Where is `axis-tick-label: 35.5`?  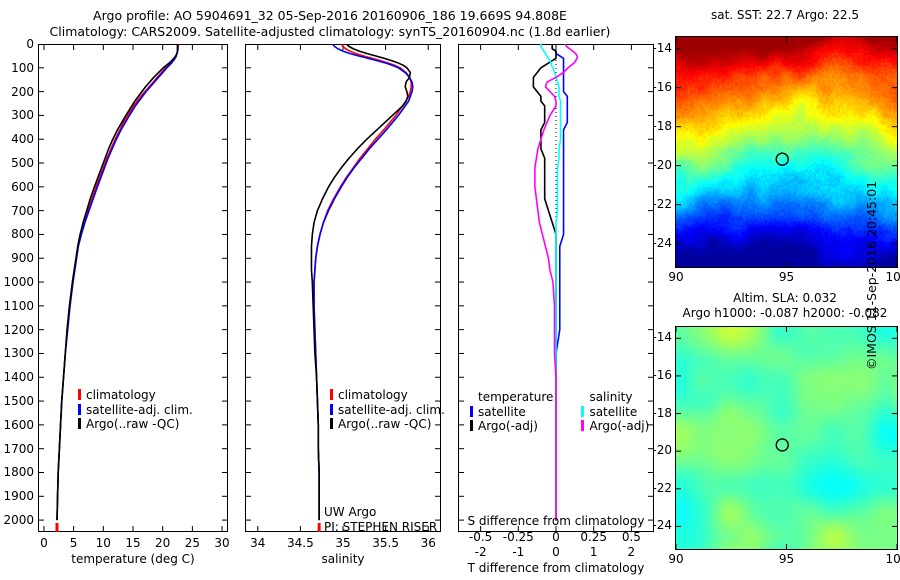 axis-tick-label: 35.5 is located at coordinates (385, 543).